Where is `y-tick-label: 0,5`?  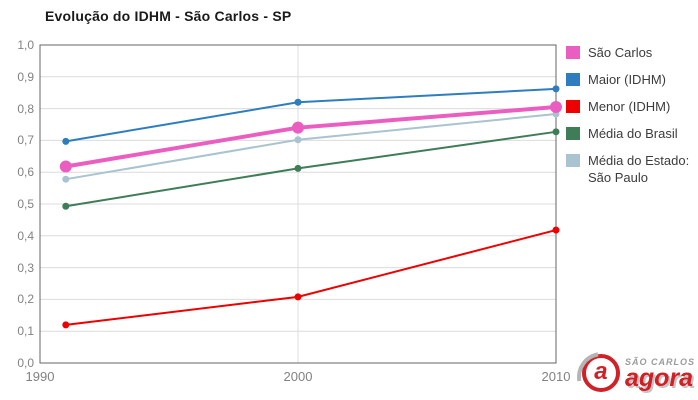
y-tick-label: 0,5 is located at coordinates (25, 204).